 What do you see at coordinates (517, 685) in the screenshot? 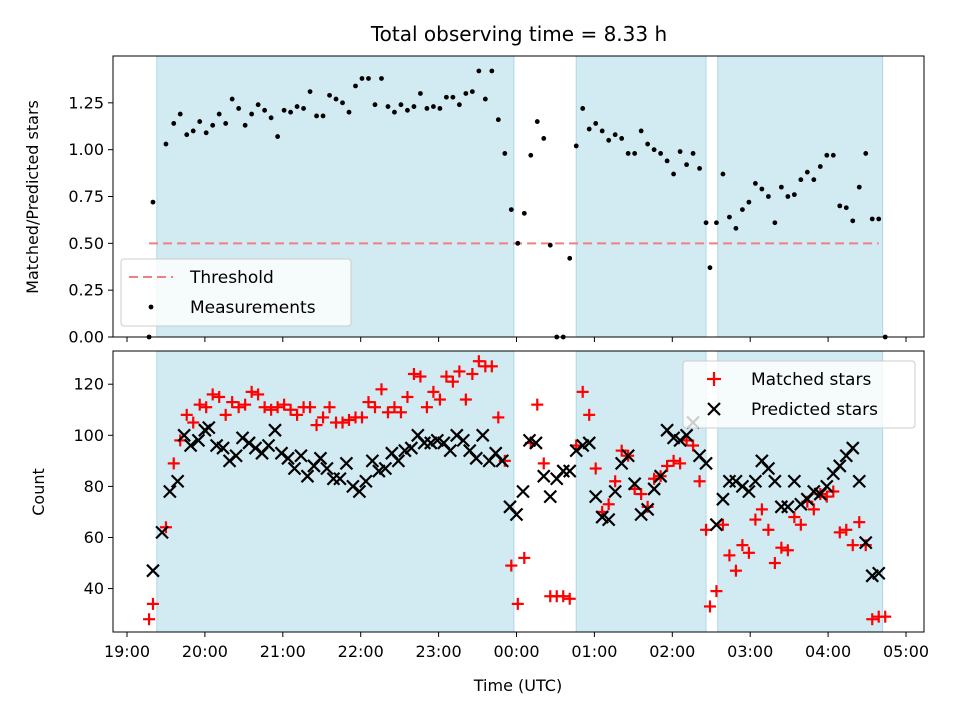
I see `x-axis-label: Time (UTC)` at bounding box center [517, 685].